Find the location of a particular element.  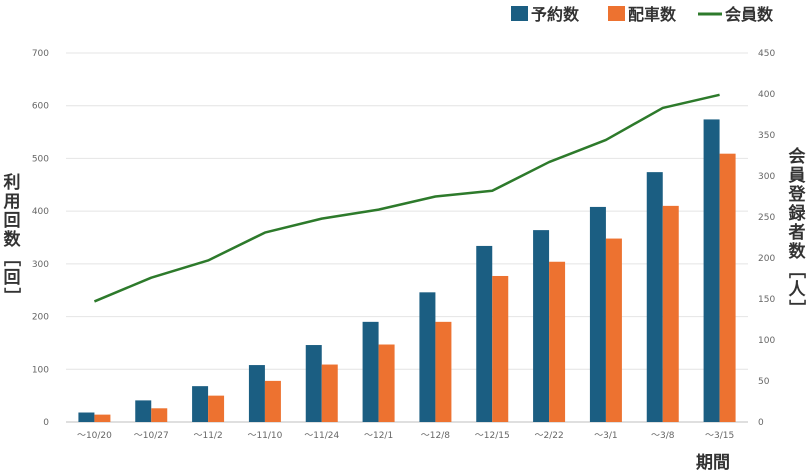

category-label: ～3/8 is located at coordinates (663, 436).